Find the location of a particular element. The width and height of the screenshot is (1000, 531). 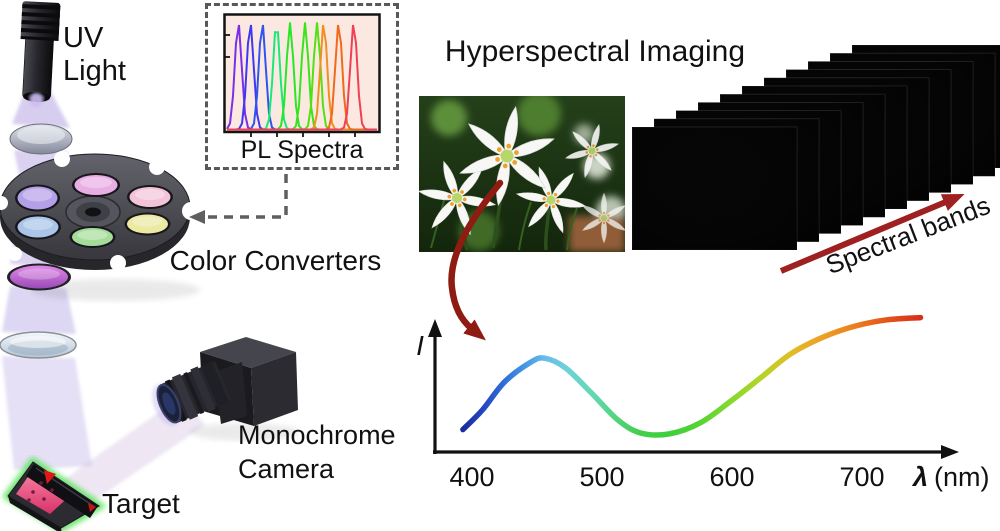

y-axis-label: I is located at coordinates (420, 345).